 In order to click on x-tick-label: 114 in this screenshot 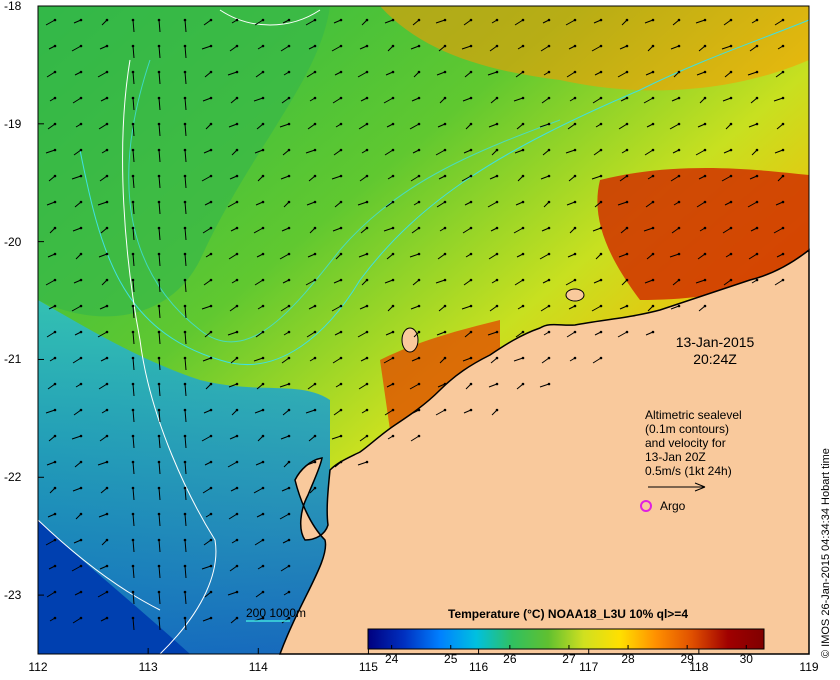, I will do `click(258, 667)`.